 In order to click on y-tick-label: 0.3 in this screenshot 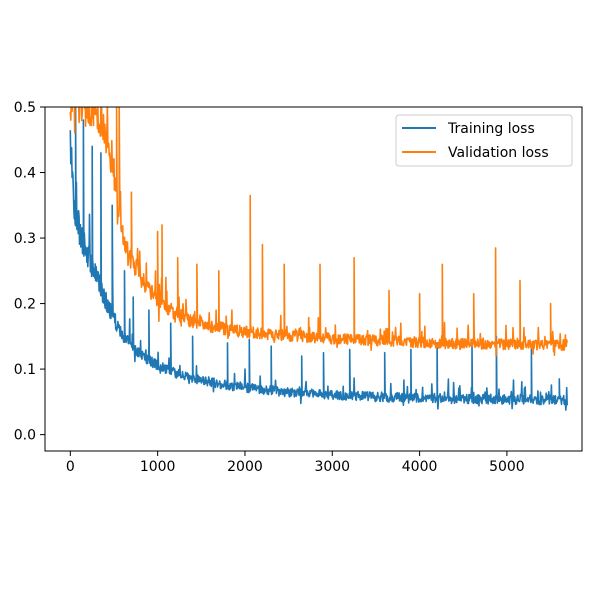, I will do `click(25, 239)`.